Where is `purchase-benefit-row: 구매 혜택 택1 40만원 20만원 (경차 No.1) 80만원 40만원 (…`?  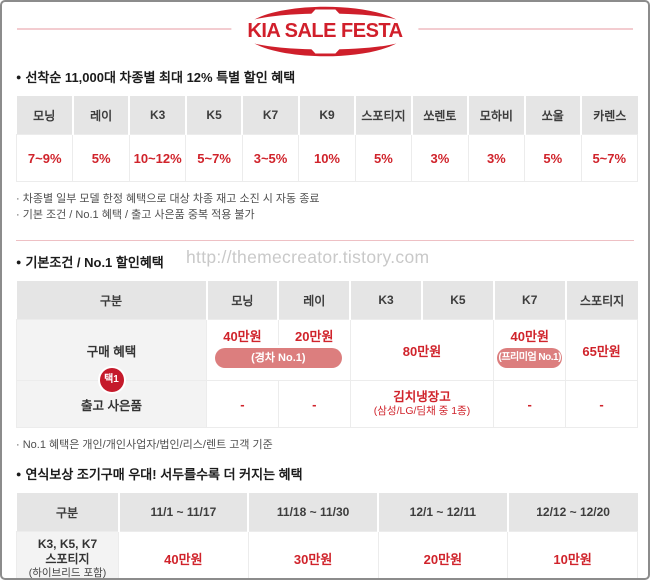
purchase-benefit-row: 구매 혜택 택1 40만원 20만원 (경차 No.1) 80만원 40만원 (… is located at coordinates (327, 355).